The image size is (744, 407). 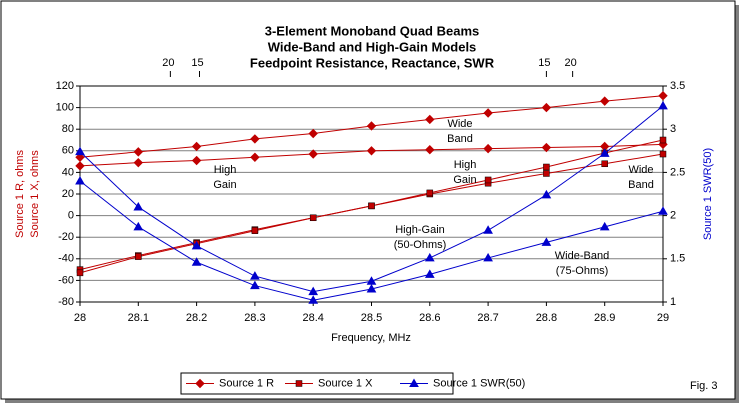 What do you see at coordinates (68, 151) in the screenshot?
I see `y-tick-label: 60` at bounding box center [68, 151].